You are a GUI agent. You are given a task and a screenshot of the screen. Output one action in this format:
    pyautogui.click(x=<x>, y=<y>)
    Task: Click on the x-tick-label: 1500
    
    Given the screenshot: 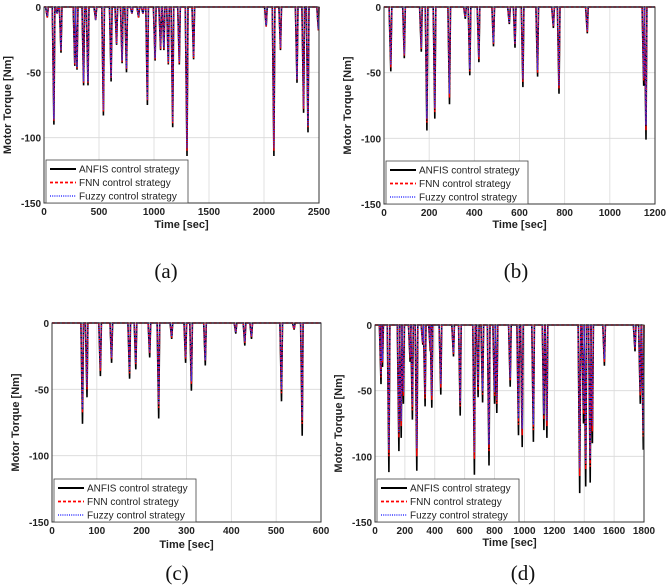 What is the action you would take?
    pyautogui.click(x=209, y=212)
    